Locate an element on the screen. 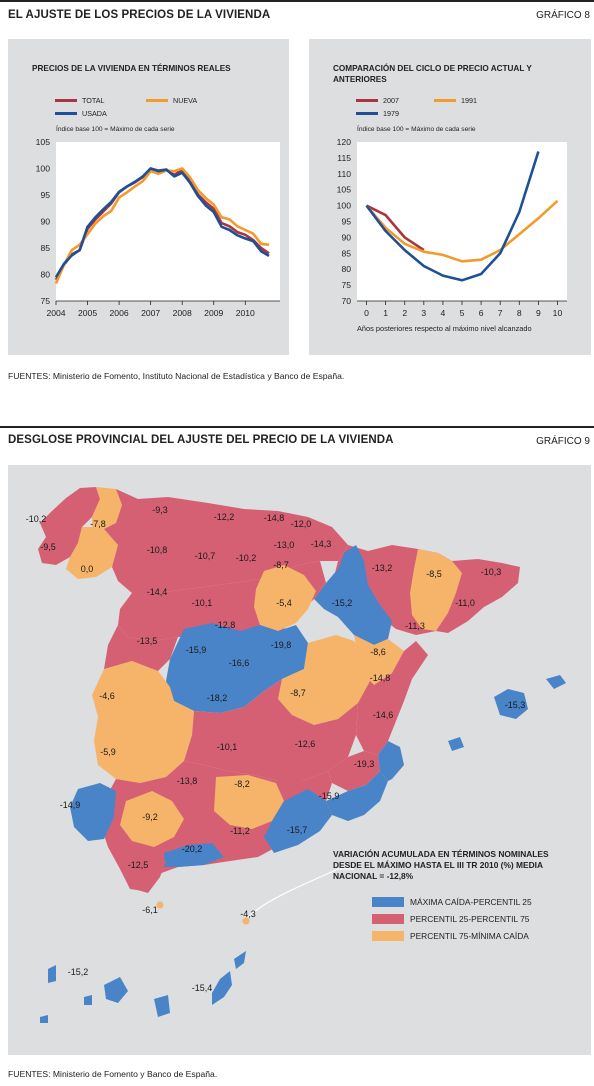 The height and width of the screenshot is (1086, 594). province-value: -10,2 is located at coordinates (36, 519).